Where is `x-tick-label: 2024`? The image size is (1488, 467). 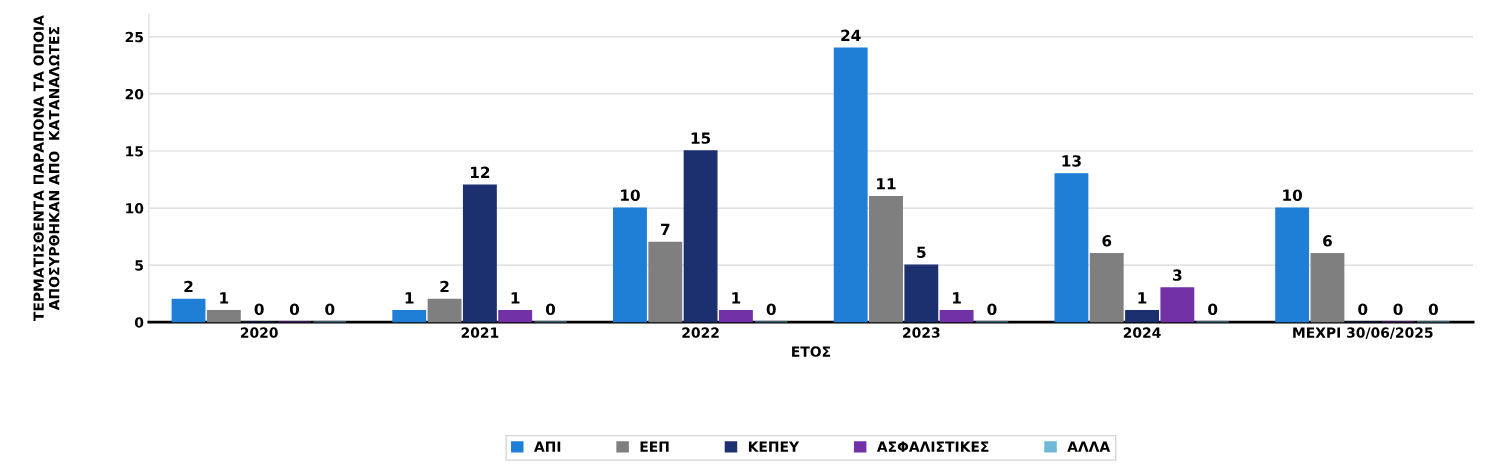
x-tick-label: 2024 is located at coordinates (1142, 332).